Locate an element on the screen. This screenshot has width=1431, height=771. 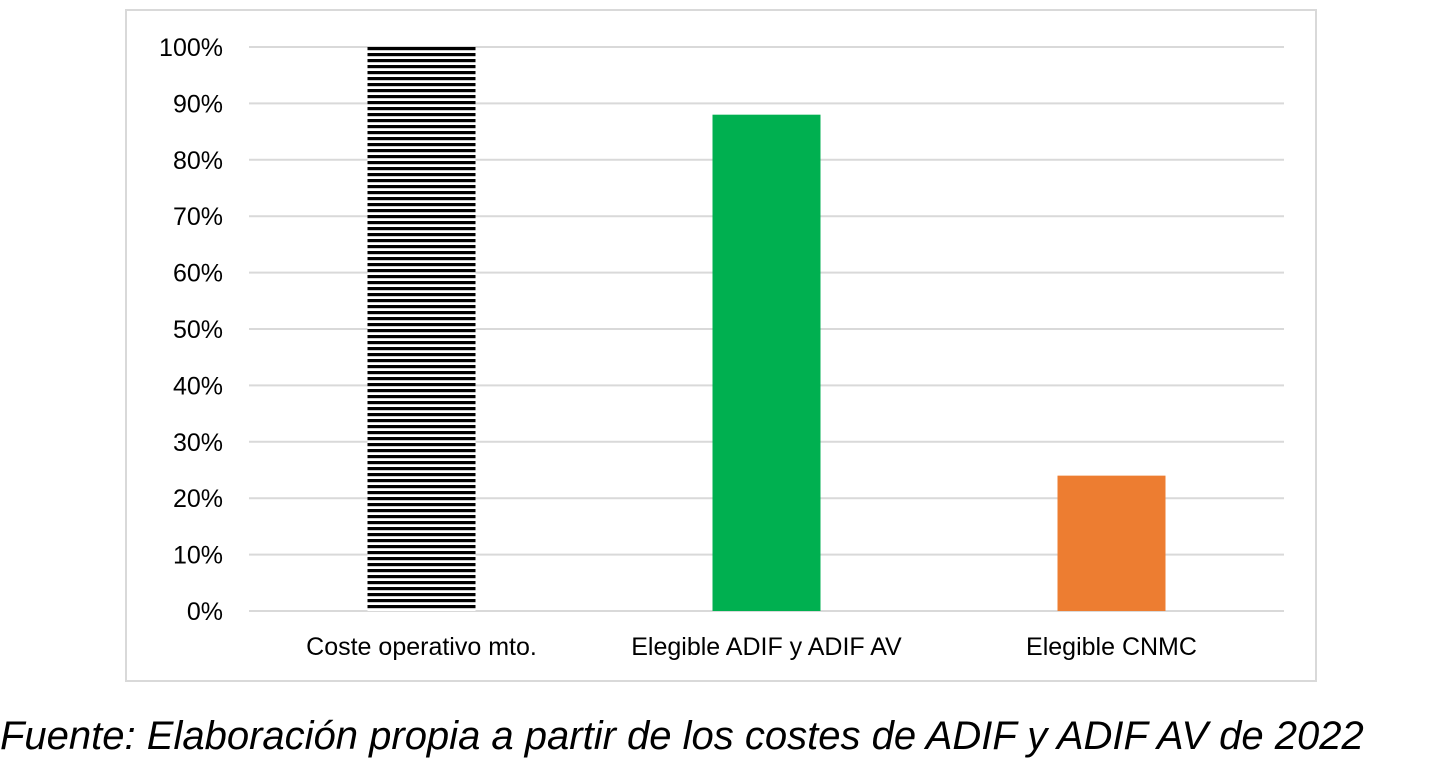
y-tick-label: 0% is located at coordinates (205, 612).